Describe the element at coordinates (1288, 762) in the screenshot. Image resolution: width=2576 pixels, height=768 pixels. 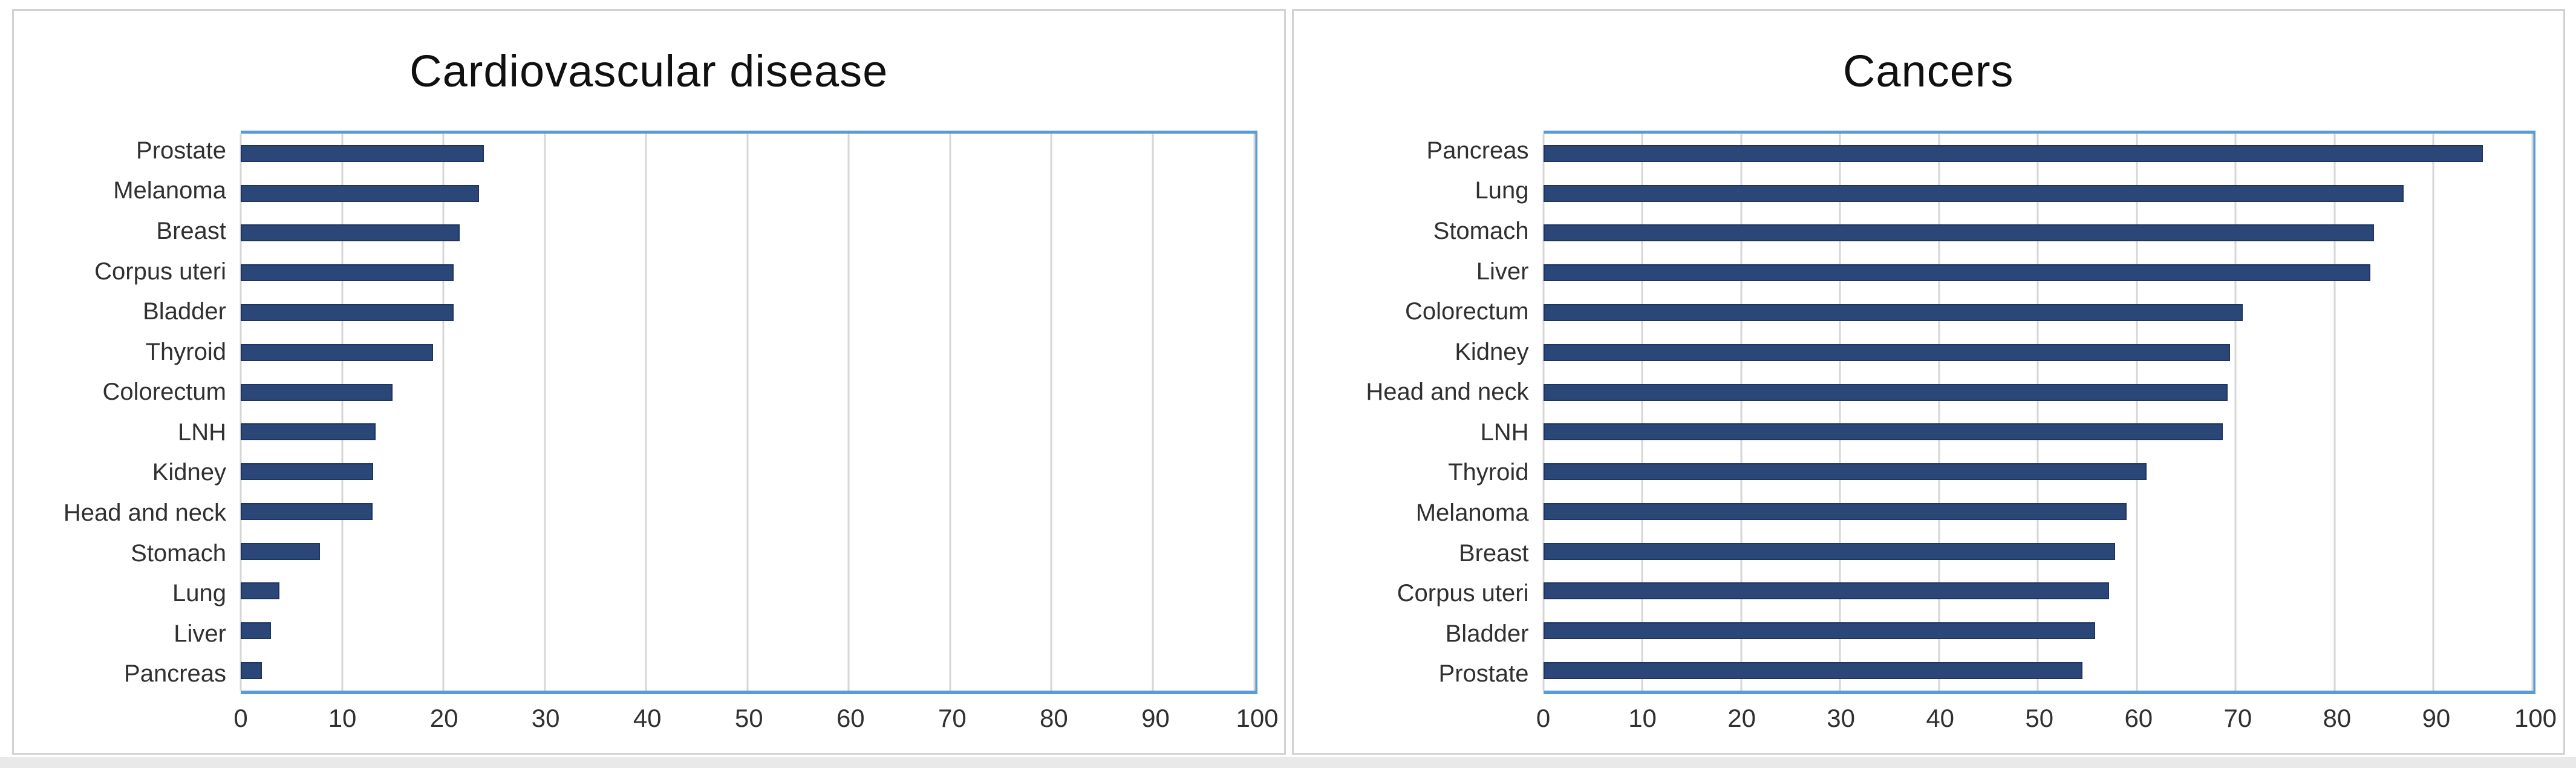
I see `window-edge-strip` at that location.